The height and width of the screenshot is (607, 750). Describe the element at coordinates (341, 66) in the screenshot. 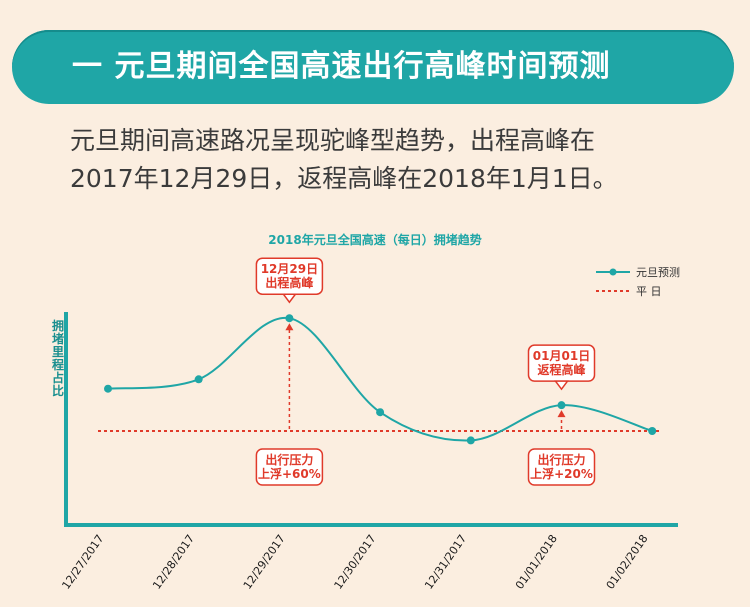

I see `section-title: 一 元旦期间全国高速出行高峰时间预测` at that location.